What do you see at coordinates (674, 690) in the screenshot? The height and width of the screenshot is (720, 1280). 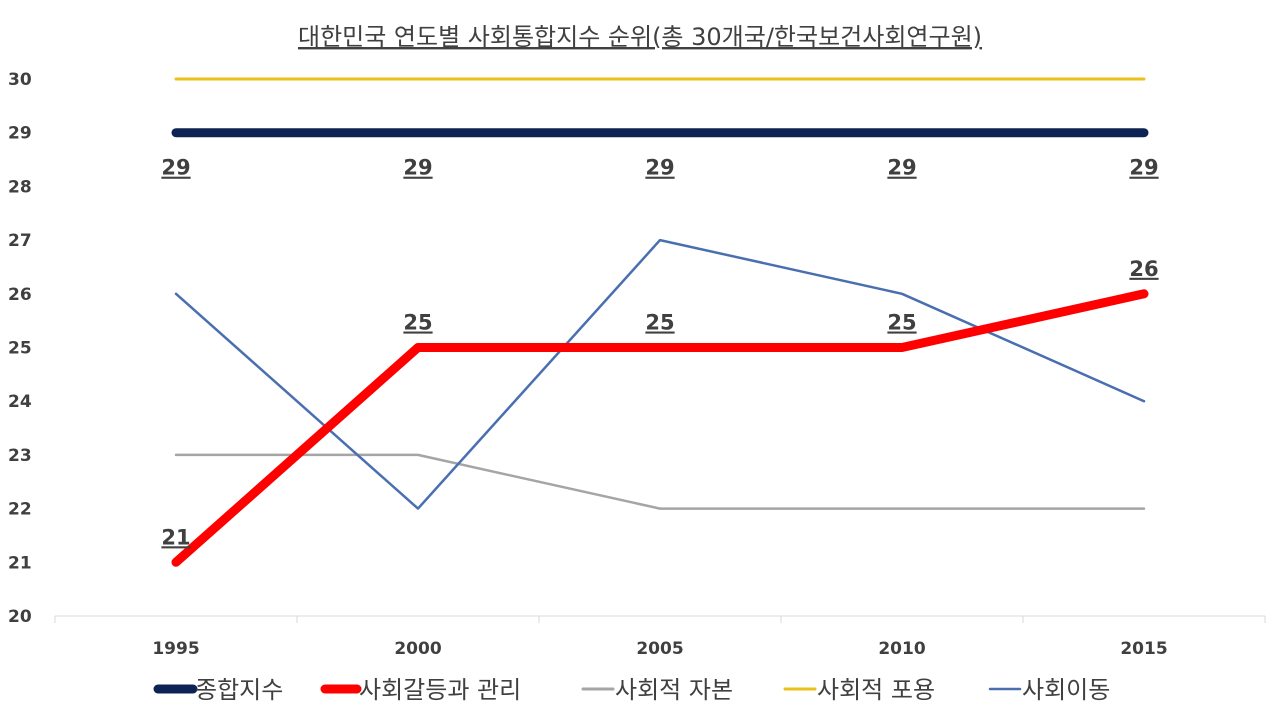 I see `legend-label: 사회적 자본` at bounding box center [674, 690].